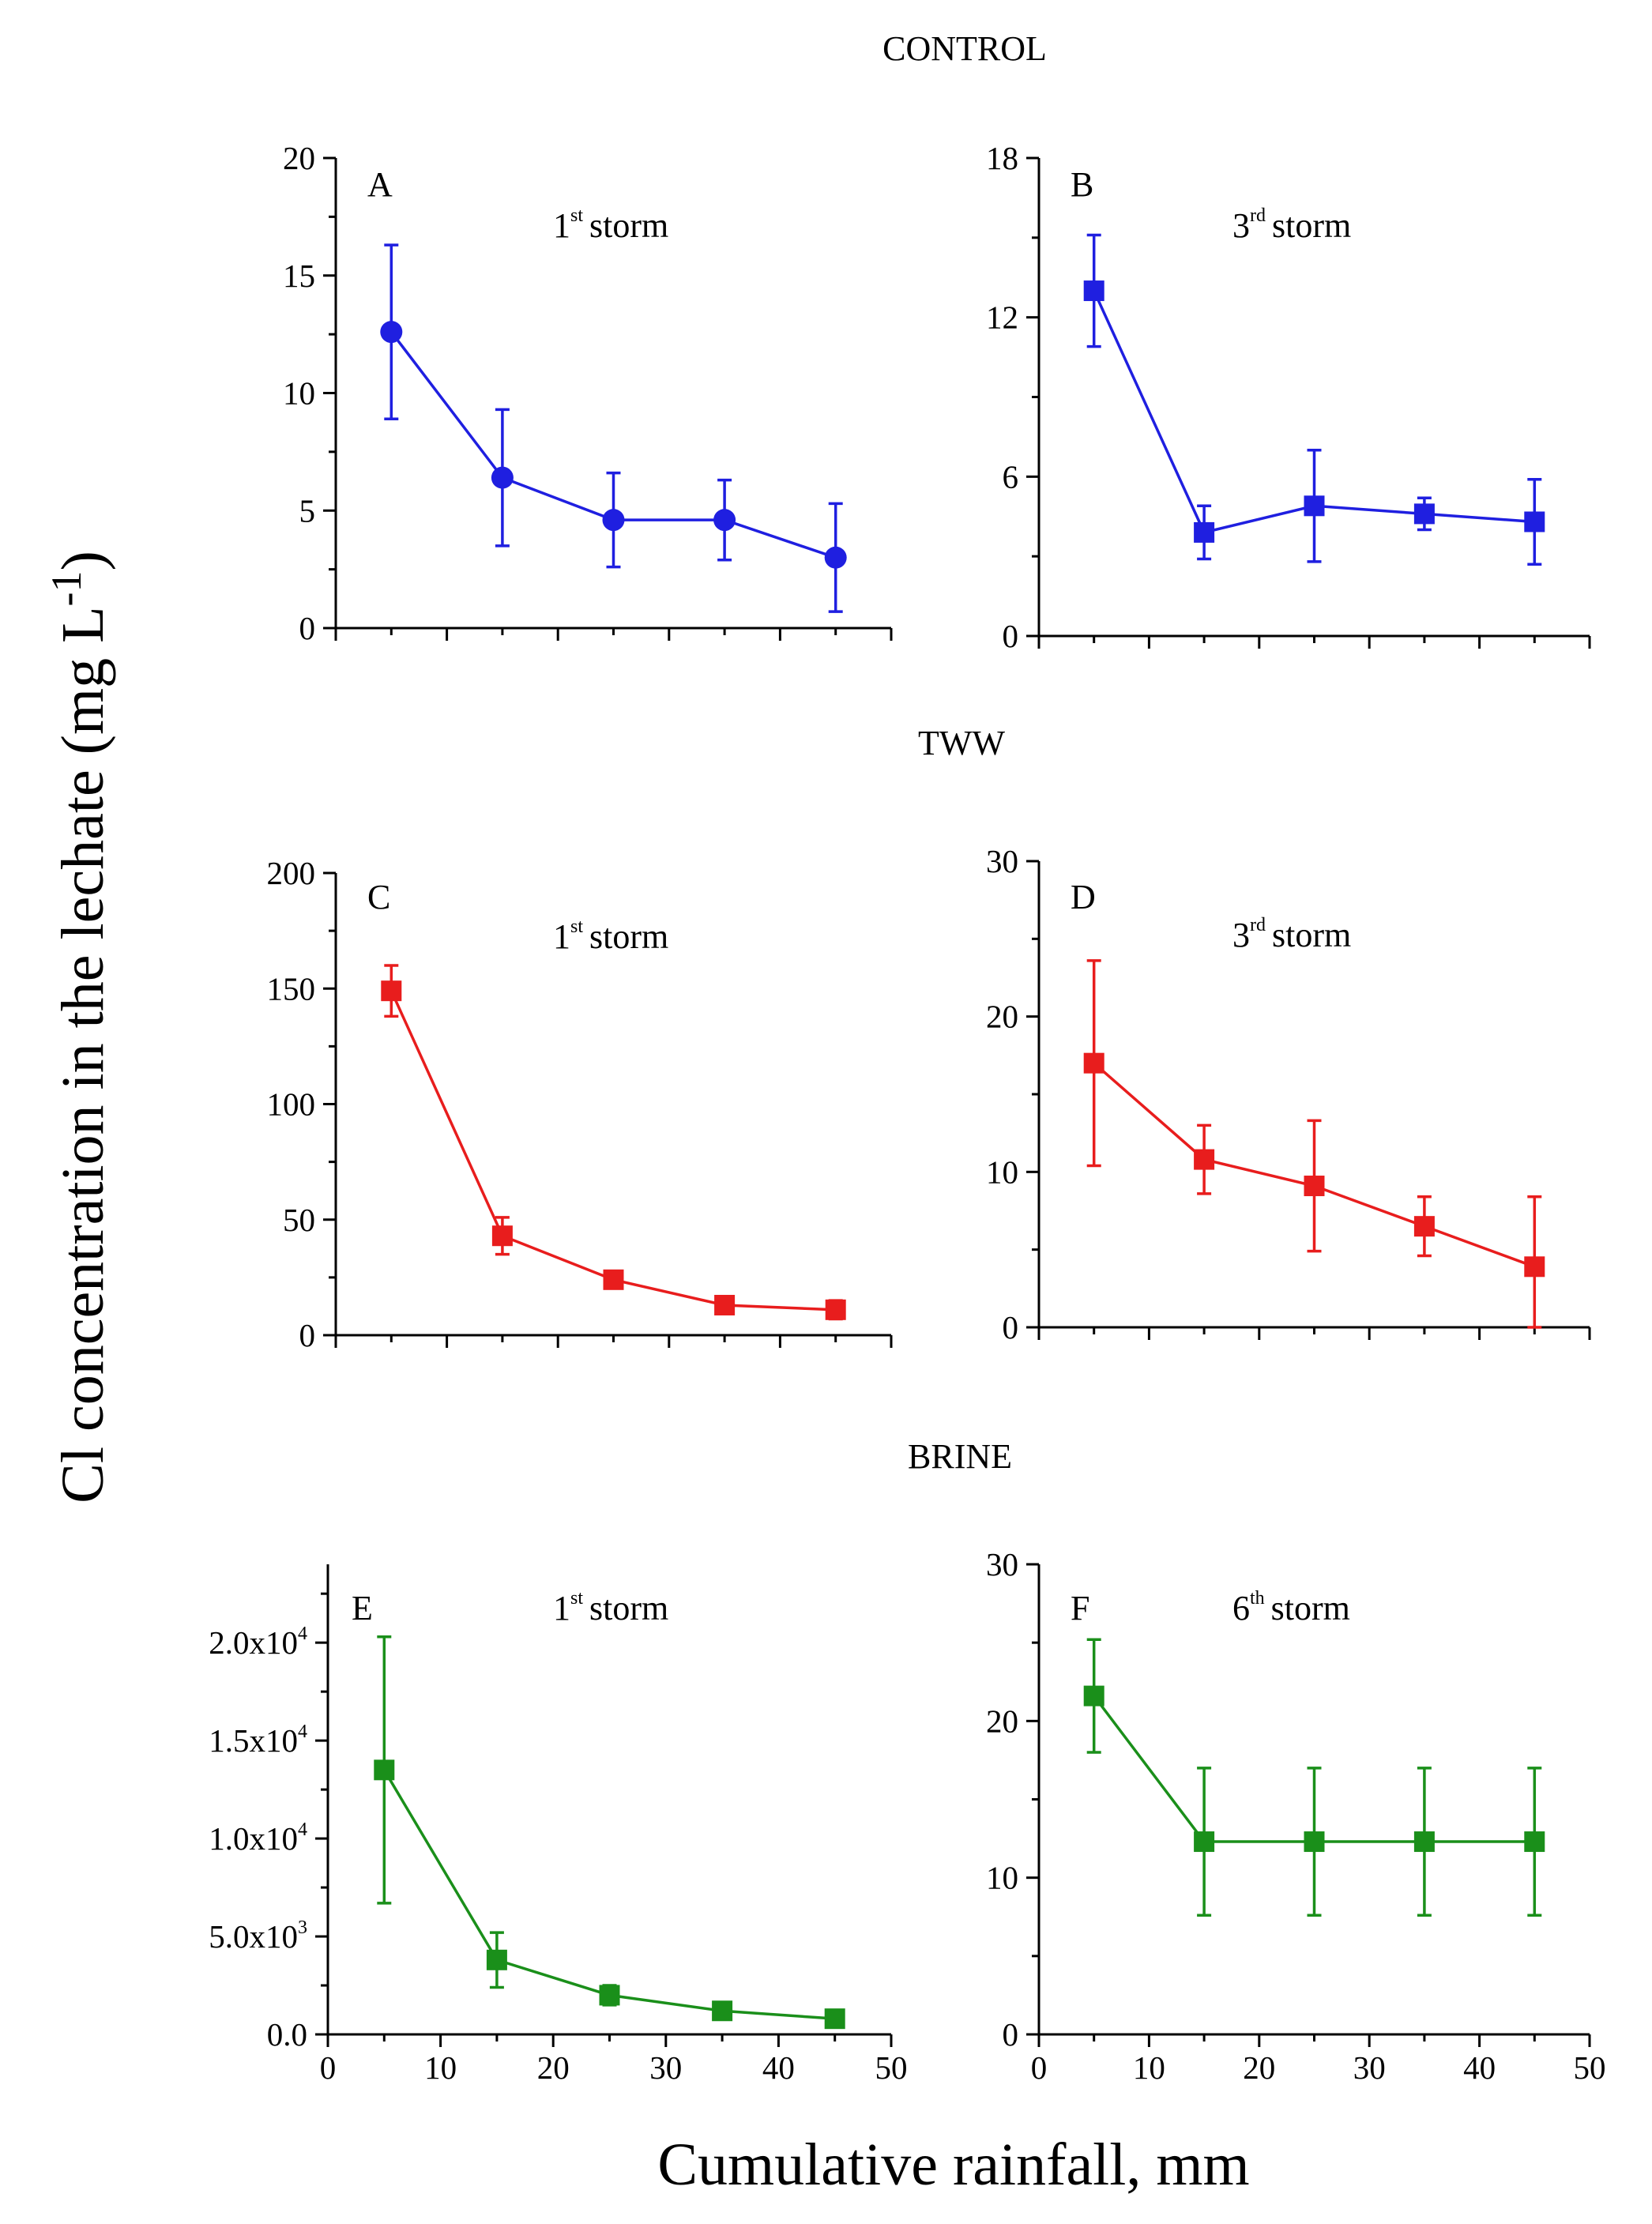 The height and width of the screenshot is (2224, 1652). I want to click on panel-letter: D, so click(1083, 897).